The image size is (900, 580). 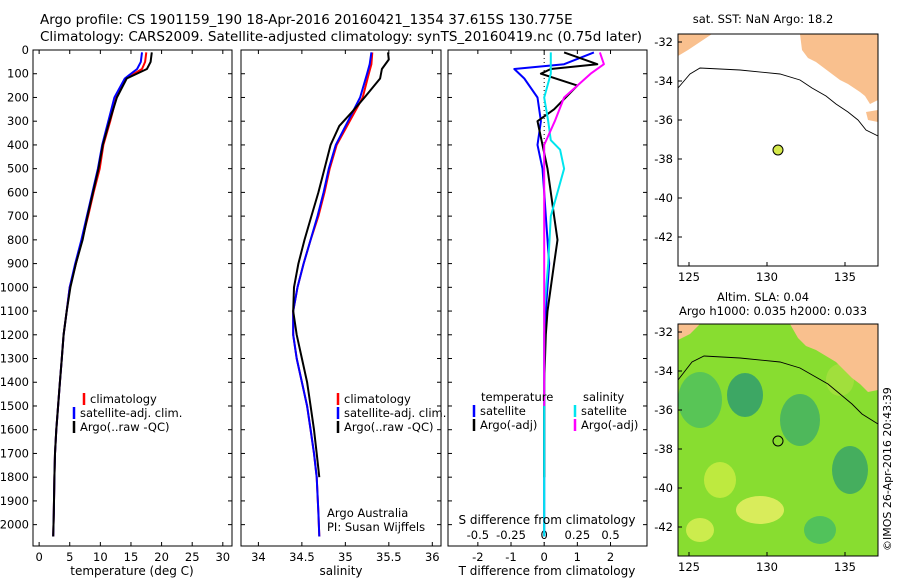 What do you see at coordinates (577, 557) in the screenshot?
I see `x-tick-label: 1` at bounding box center [577, 557].